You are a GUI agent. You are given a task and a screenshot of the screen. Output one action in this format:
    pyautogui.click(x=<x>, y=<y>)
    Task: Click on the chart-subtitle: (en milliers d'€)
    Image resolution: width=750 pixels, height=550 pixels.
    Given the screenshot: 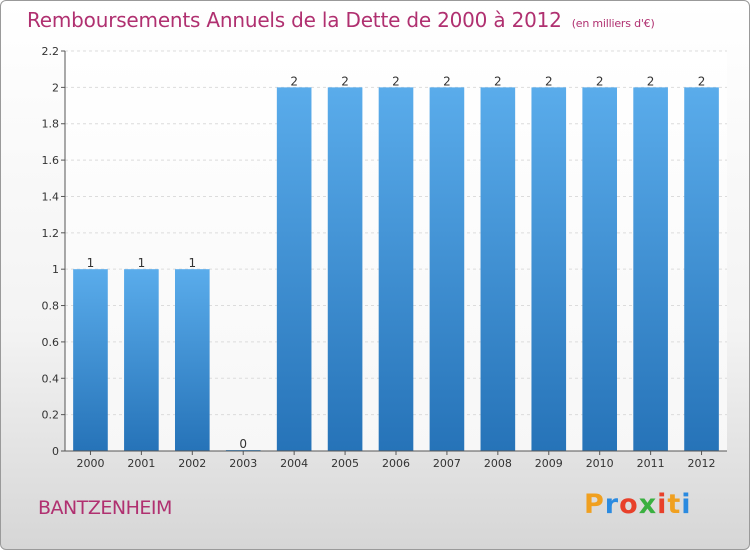 What is the action you would take?
    pyautogui.click(x=613, y=23)
    